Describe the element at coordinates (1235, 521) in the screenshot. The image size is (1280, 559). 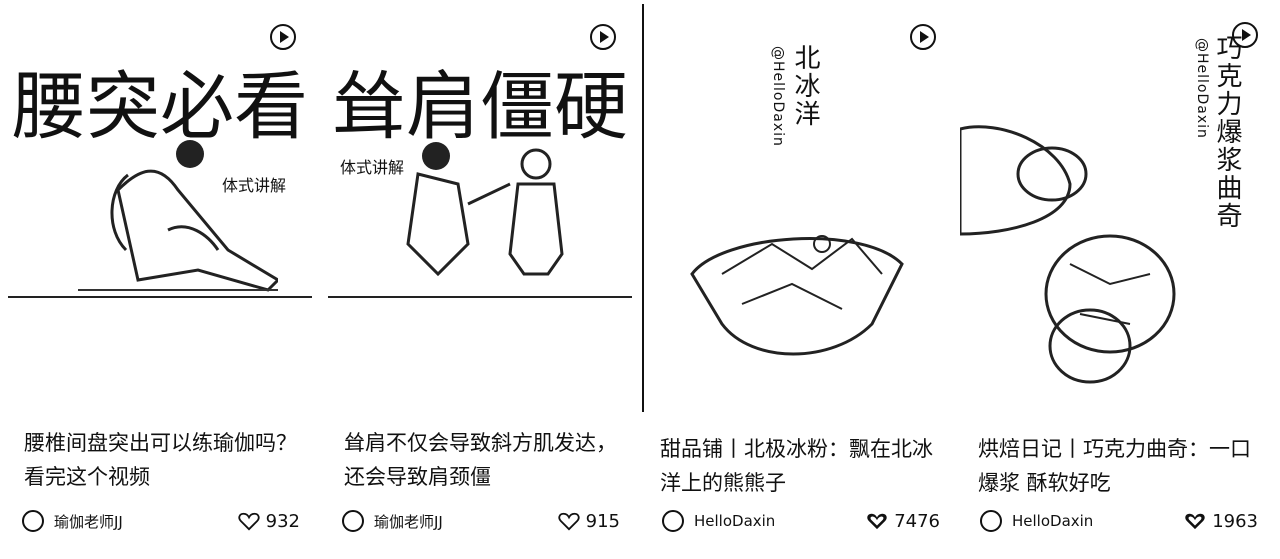
I see `like-count-value: 1963` at that location.